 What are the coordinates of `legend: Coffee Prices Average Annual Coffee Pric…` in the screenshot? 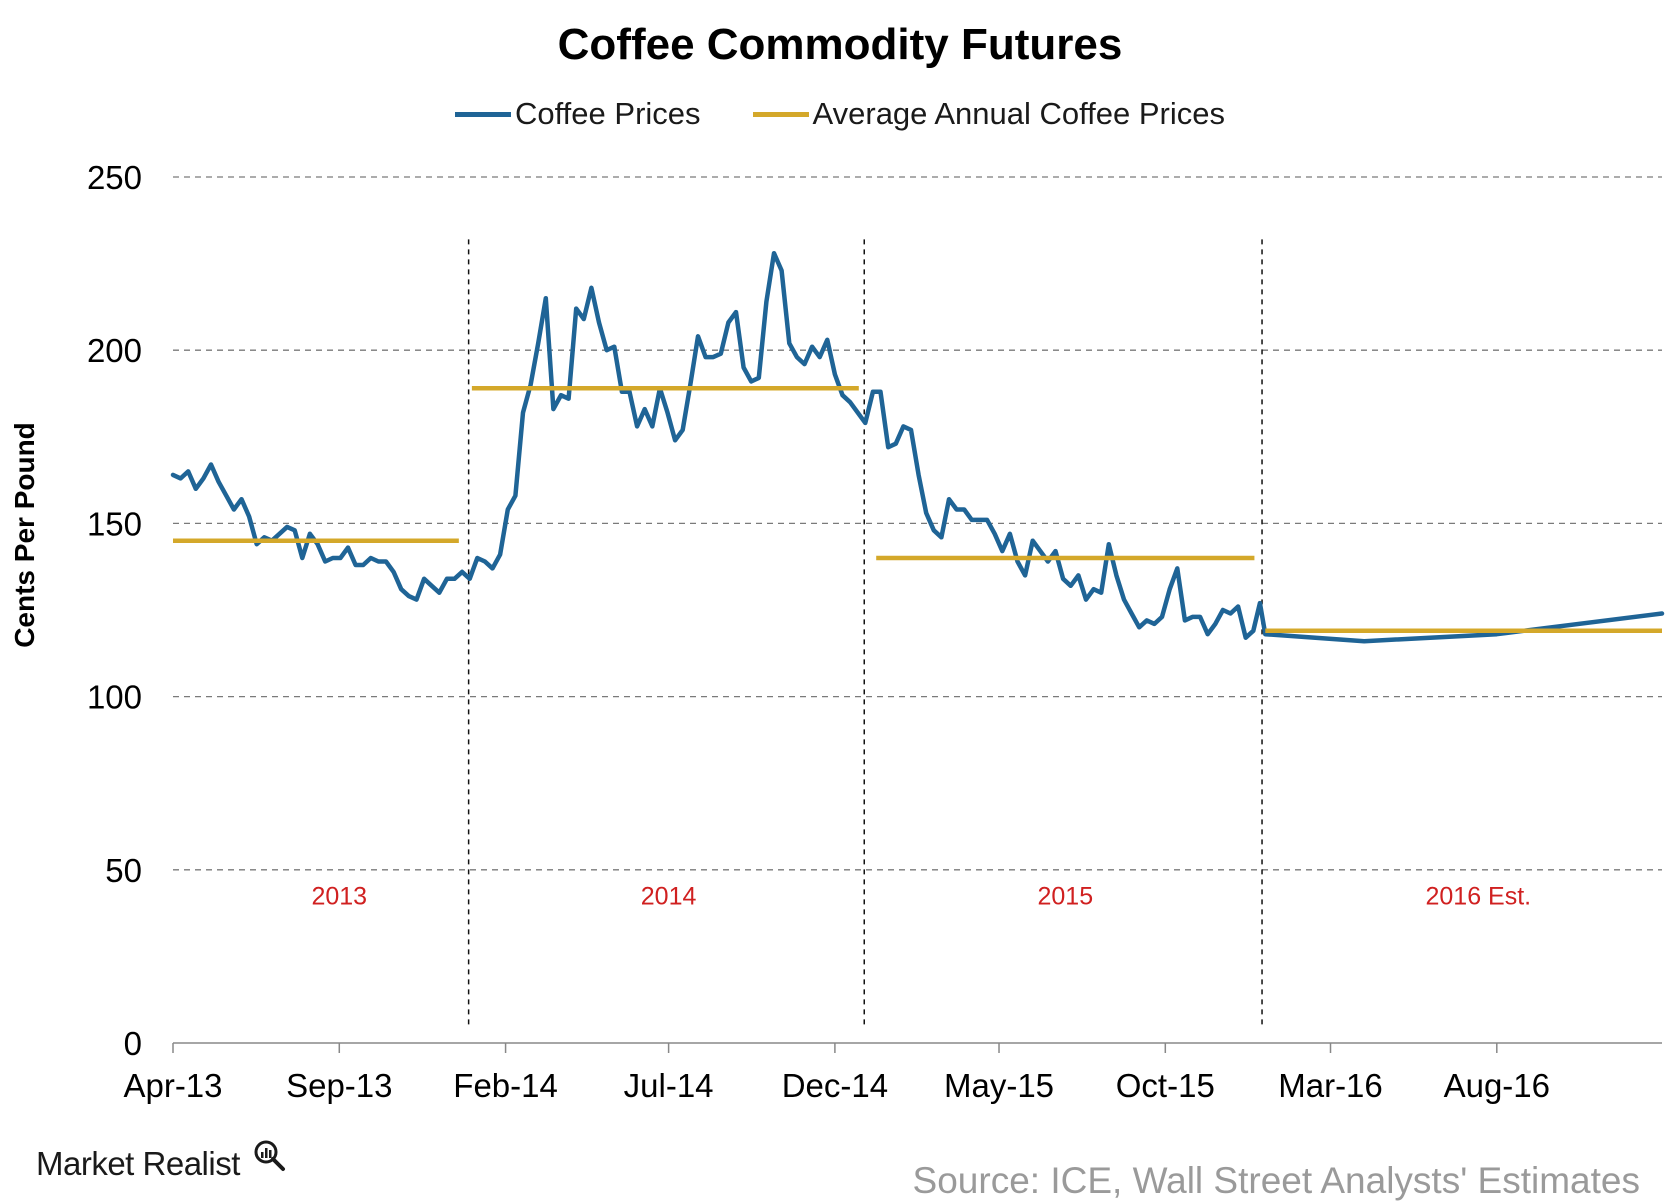 It's located at (840, 114).